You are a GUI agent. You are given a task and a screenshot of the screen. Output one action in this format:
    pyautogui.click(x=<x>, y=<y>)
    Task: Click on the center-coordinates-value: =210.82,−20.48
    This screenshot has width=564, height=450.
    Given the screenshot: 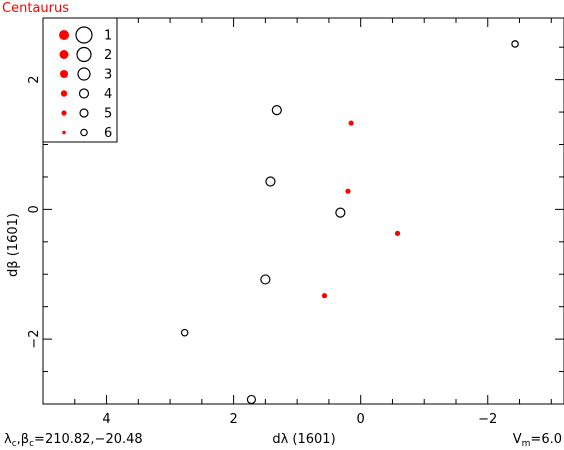 What is the action you would take?
    pyautogui.click(x=88, y=439)
    